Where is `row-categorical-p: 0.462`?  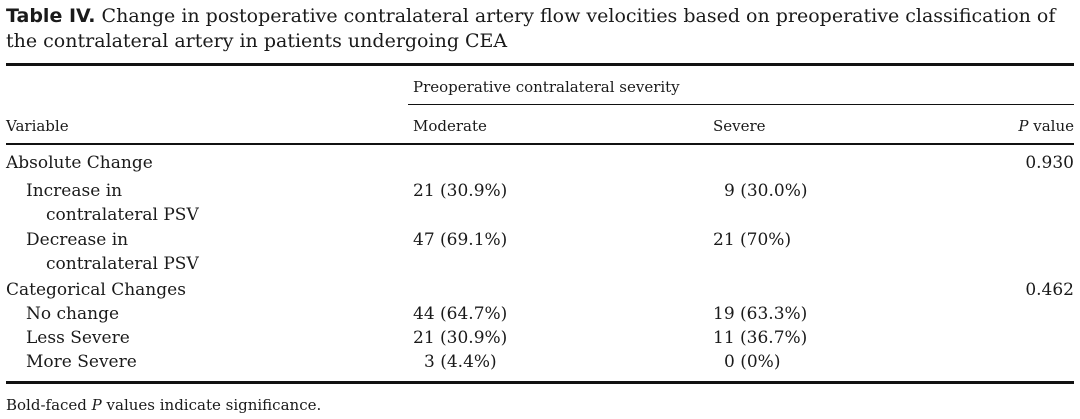
row-categorical-p: 0.462 is located at coordinates (1049, 290).